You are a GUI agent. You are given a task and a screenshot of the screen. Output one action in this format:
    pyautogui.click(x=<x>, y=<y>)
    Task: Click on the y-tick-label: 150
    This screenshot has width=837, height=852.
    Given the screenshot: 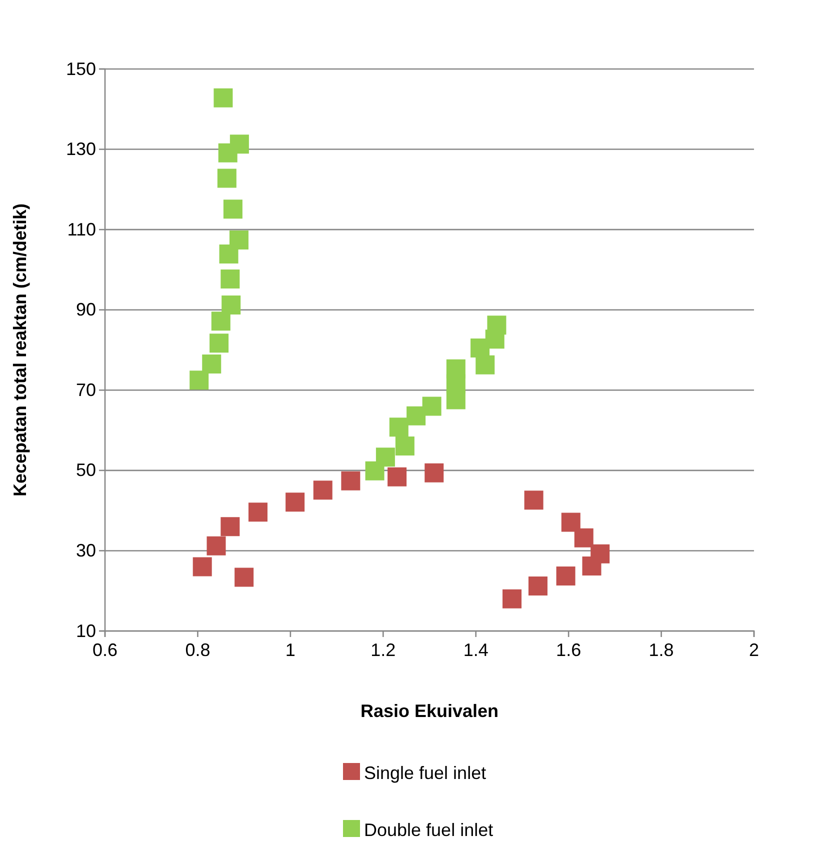 What is the action you would take?
    pyautogui.click(x=81, y=68)
    